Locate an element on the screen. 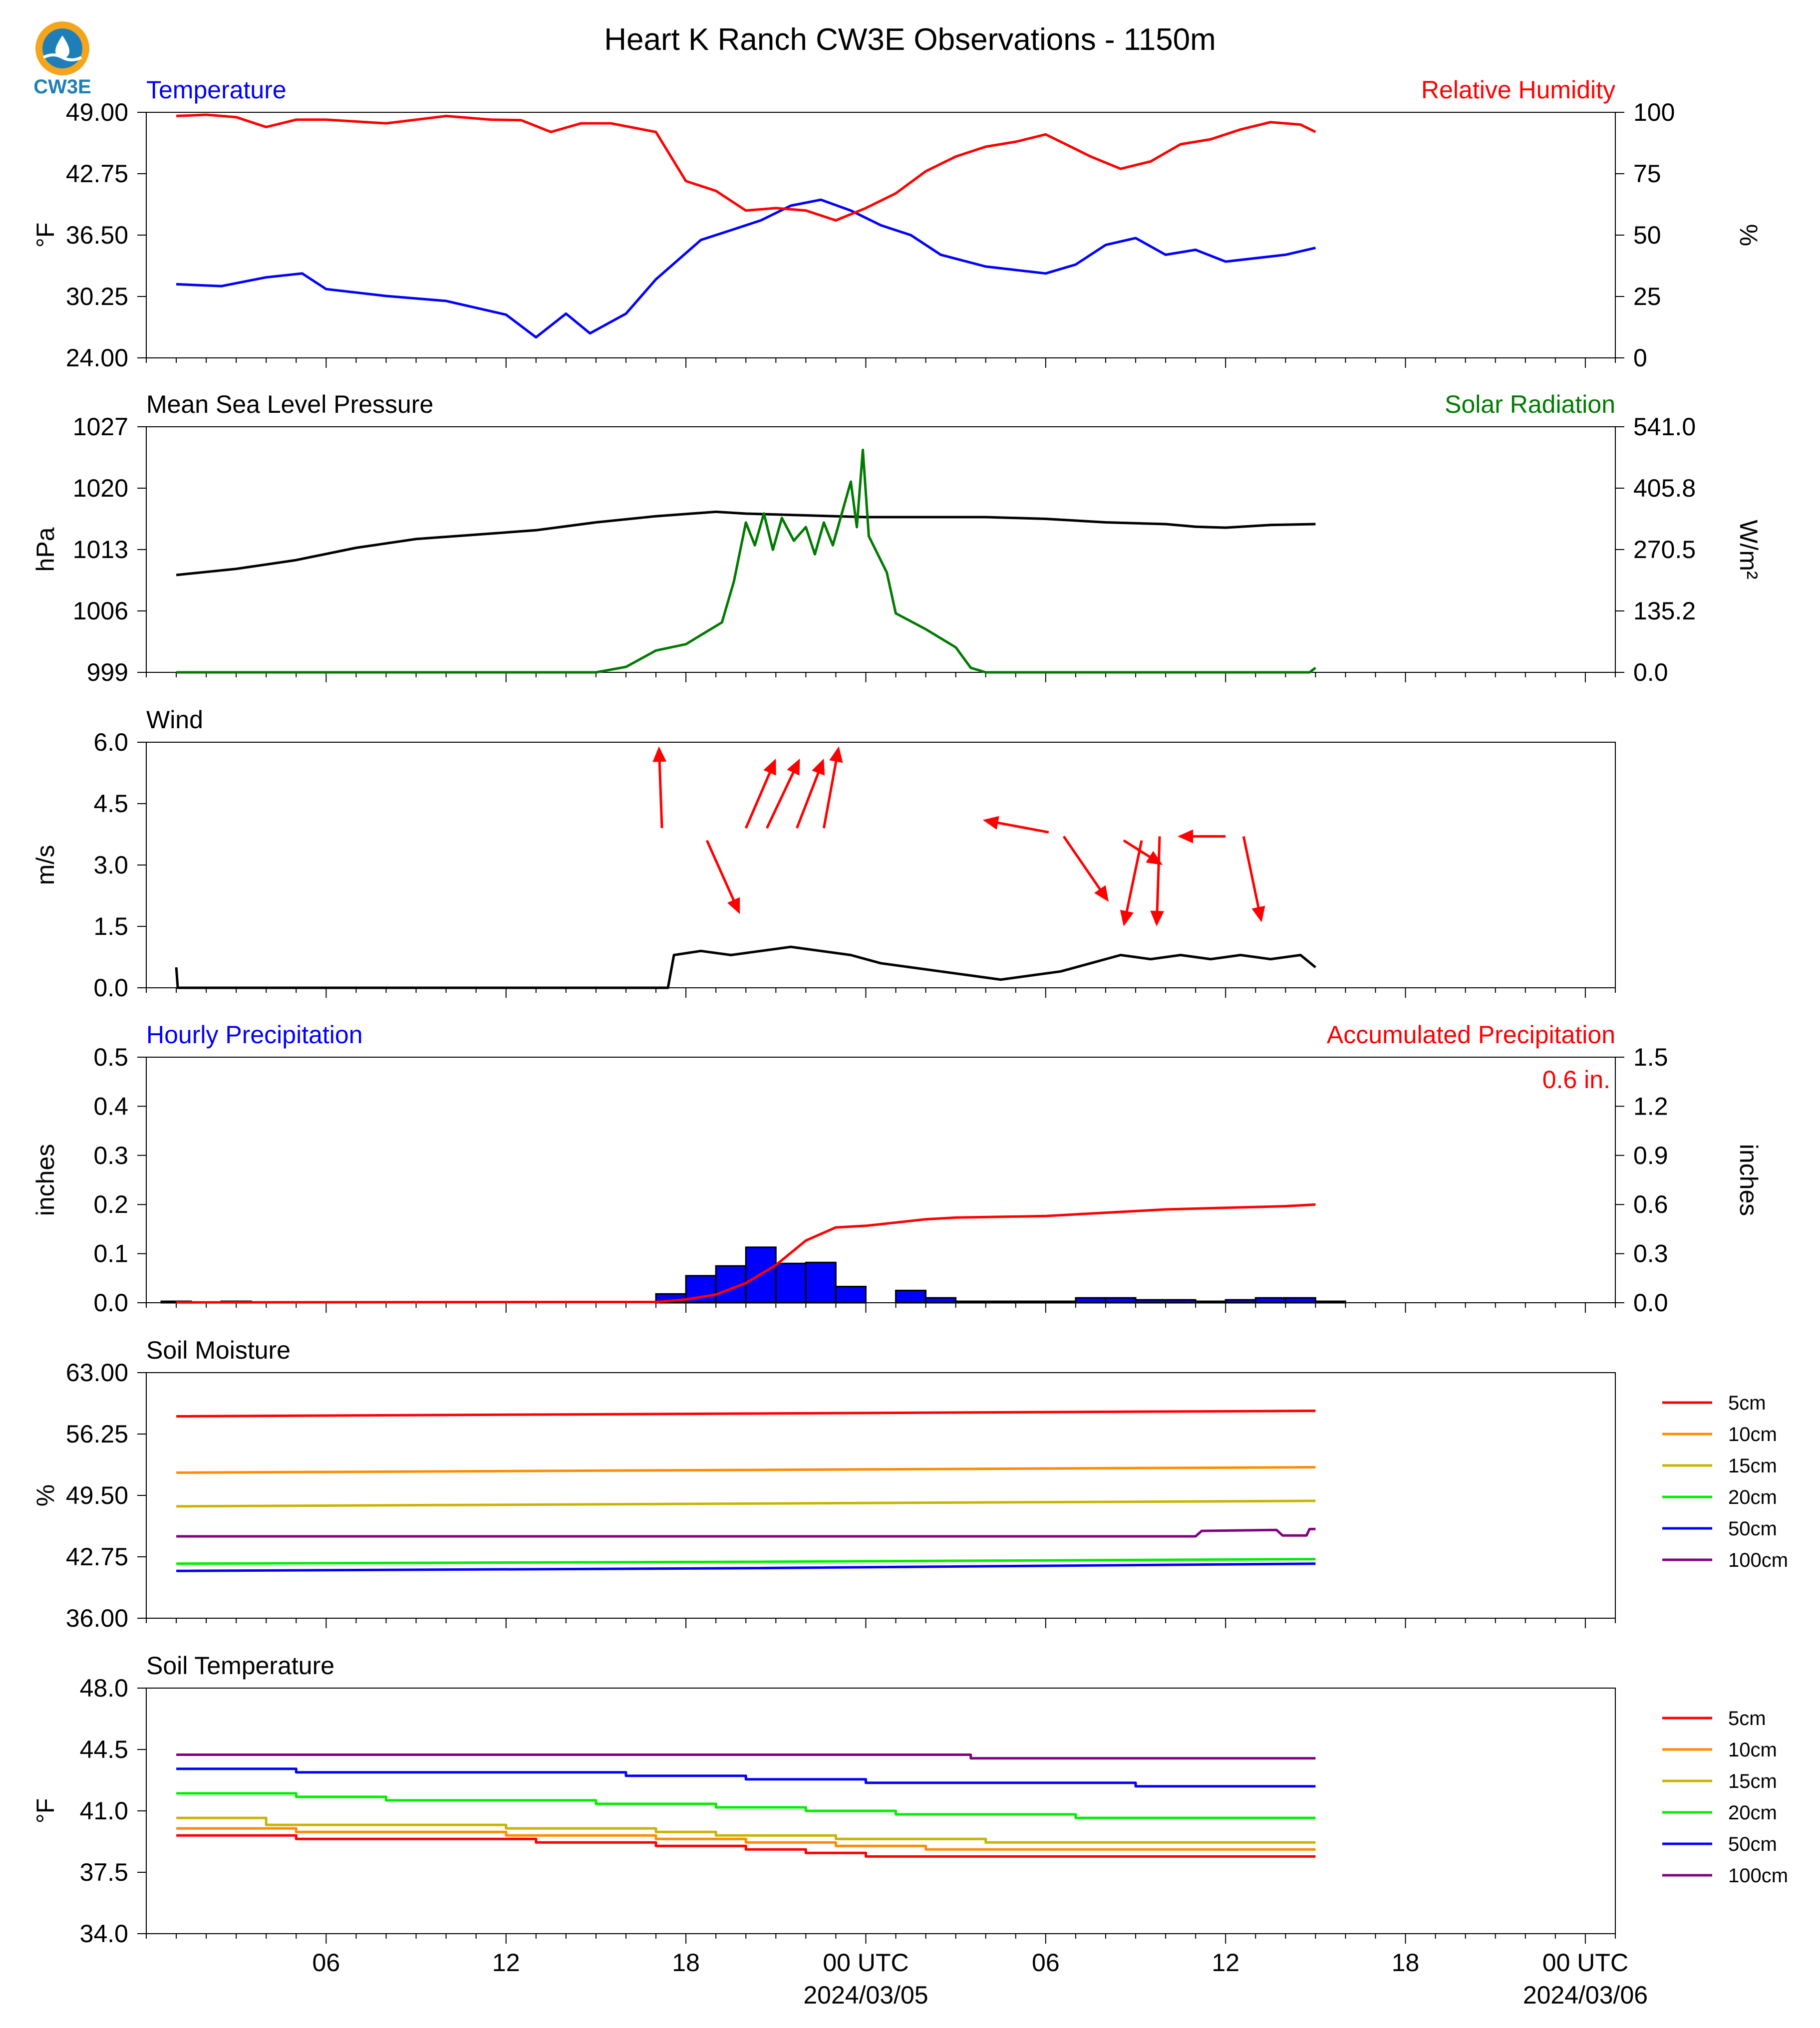  series-line-5cm is located at coordinates (746, 1414).